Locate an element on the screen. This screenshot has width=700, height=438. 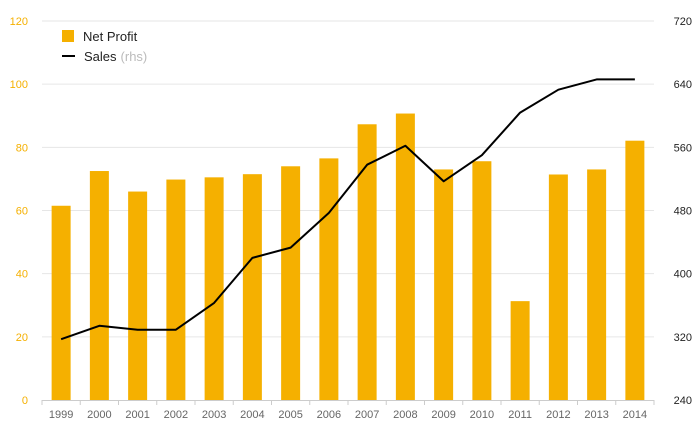
y-right-tick-label: 240 is located at coordinates (683, 401).